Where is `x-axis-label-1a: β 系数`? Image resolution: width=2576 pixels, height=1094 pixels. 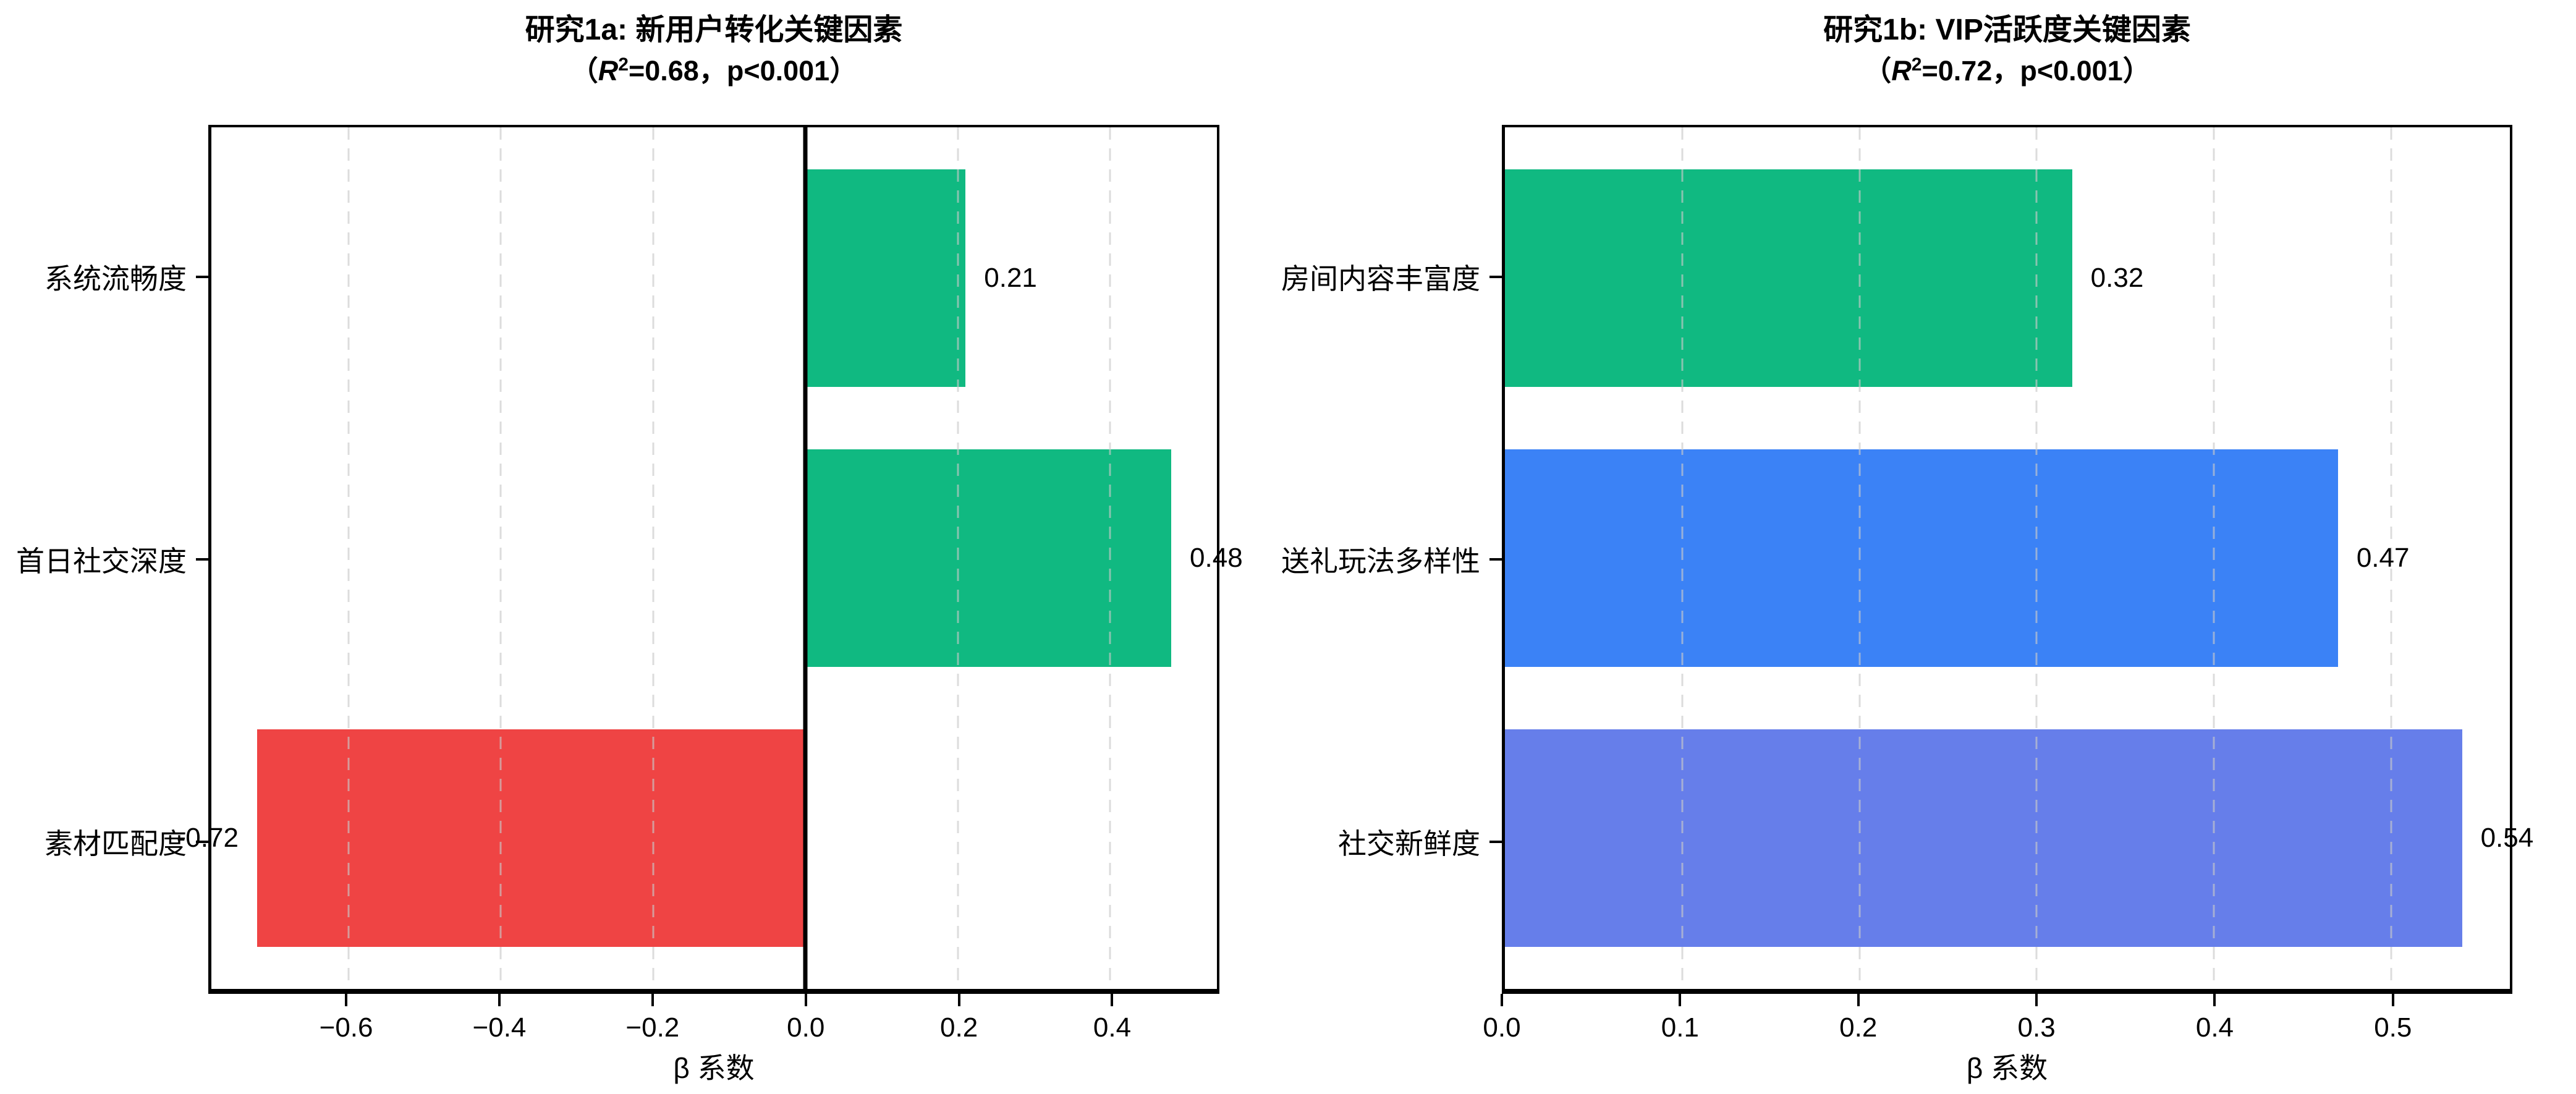 x-axis-label-1a: β 系数 is located at coordinates (714, 1068).